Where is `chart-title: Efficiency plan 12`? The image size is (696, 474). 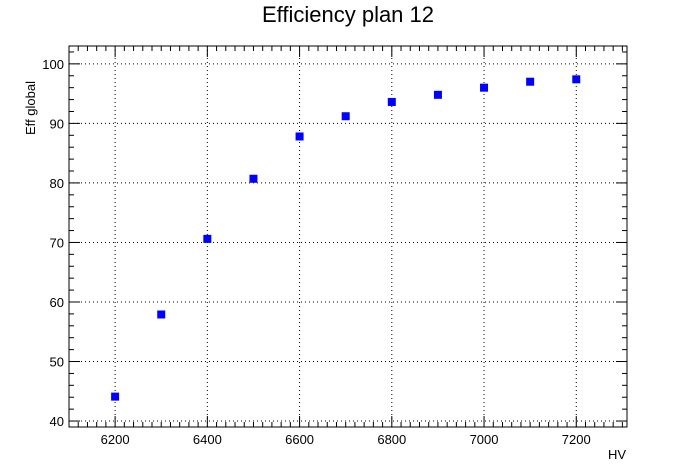 chart-title: Efficiency plan 12 is located at coordinates (348, 14).